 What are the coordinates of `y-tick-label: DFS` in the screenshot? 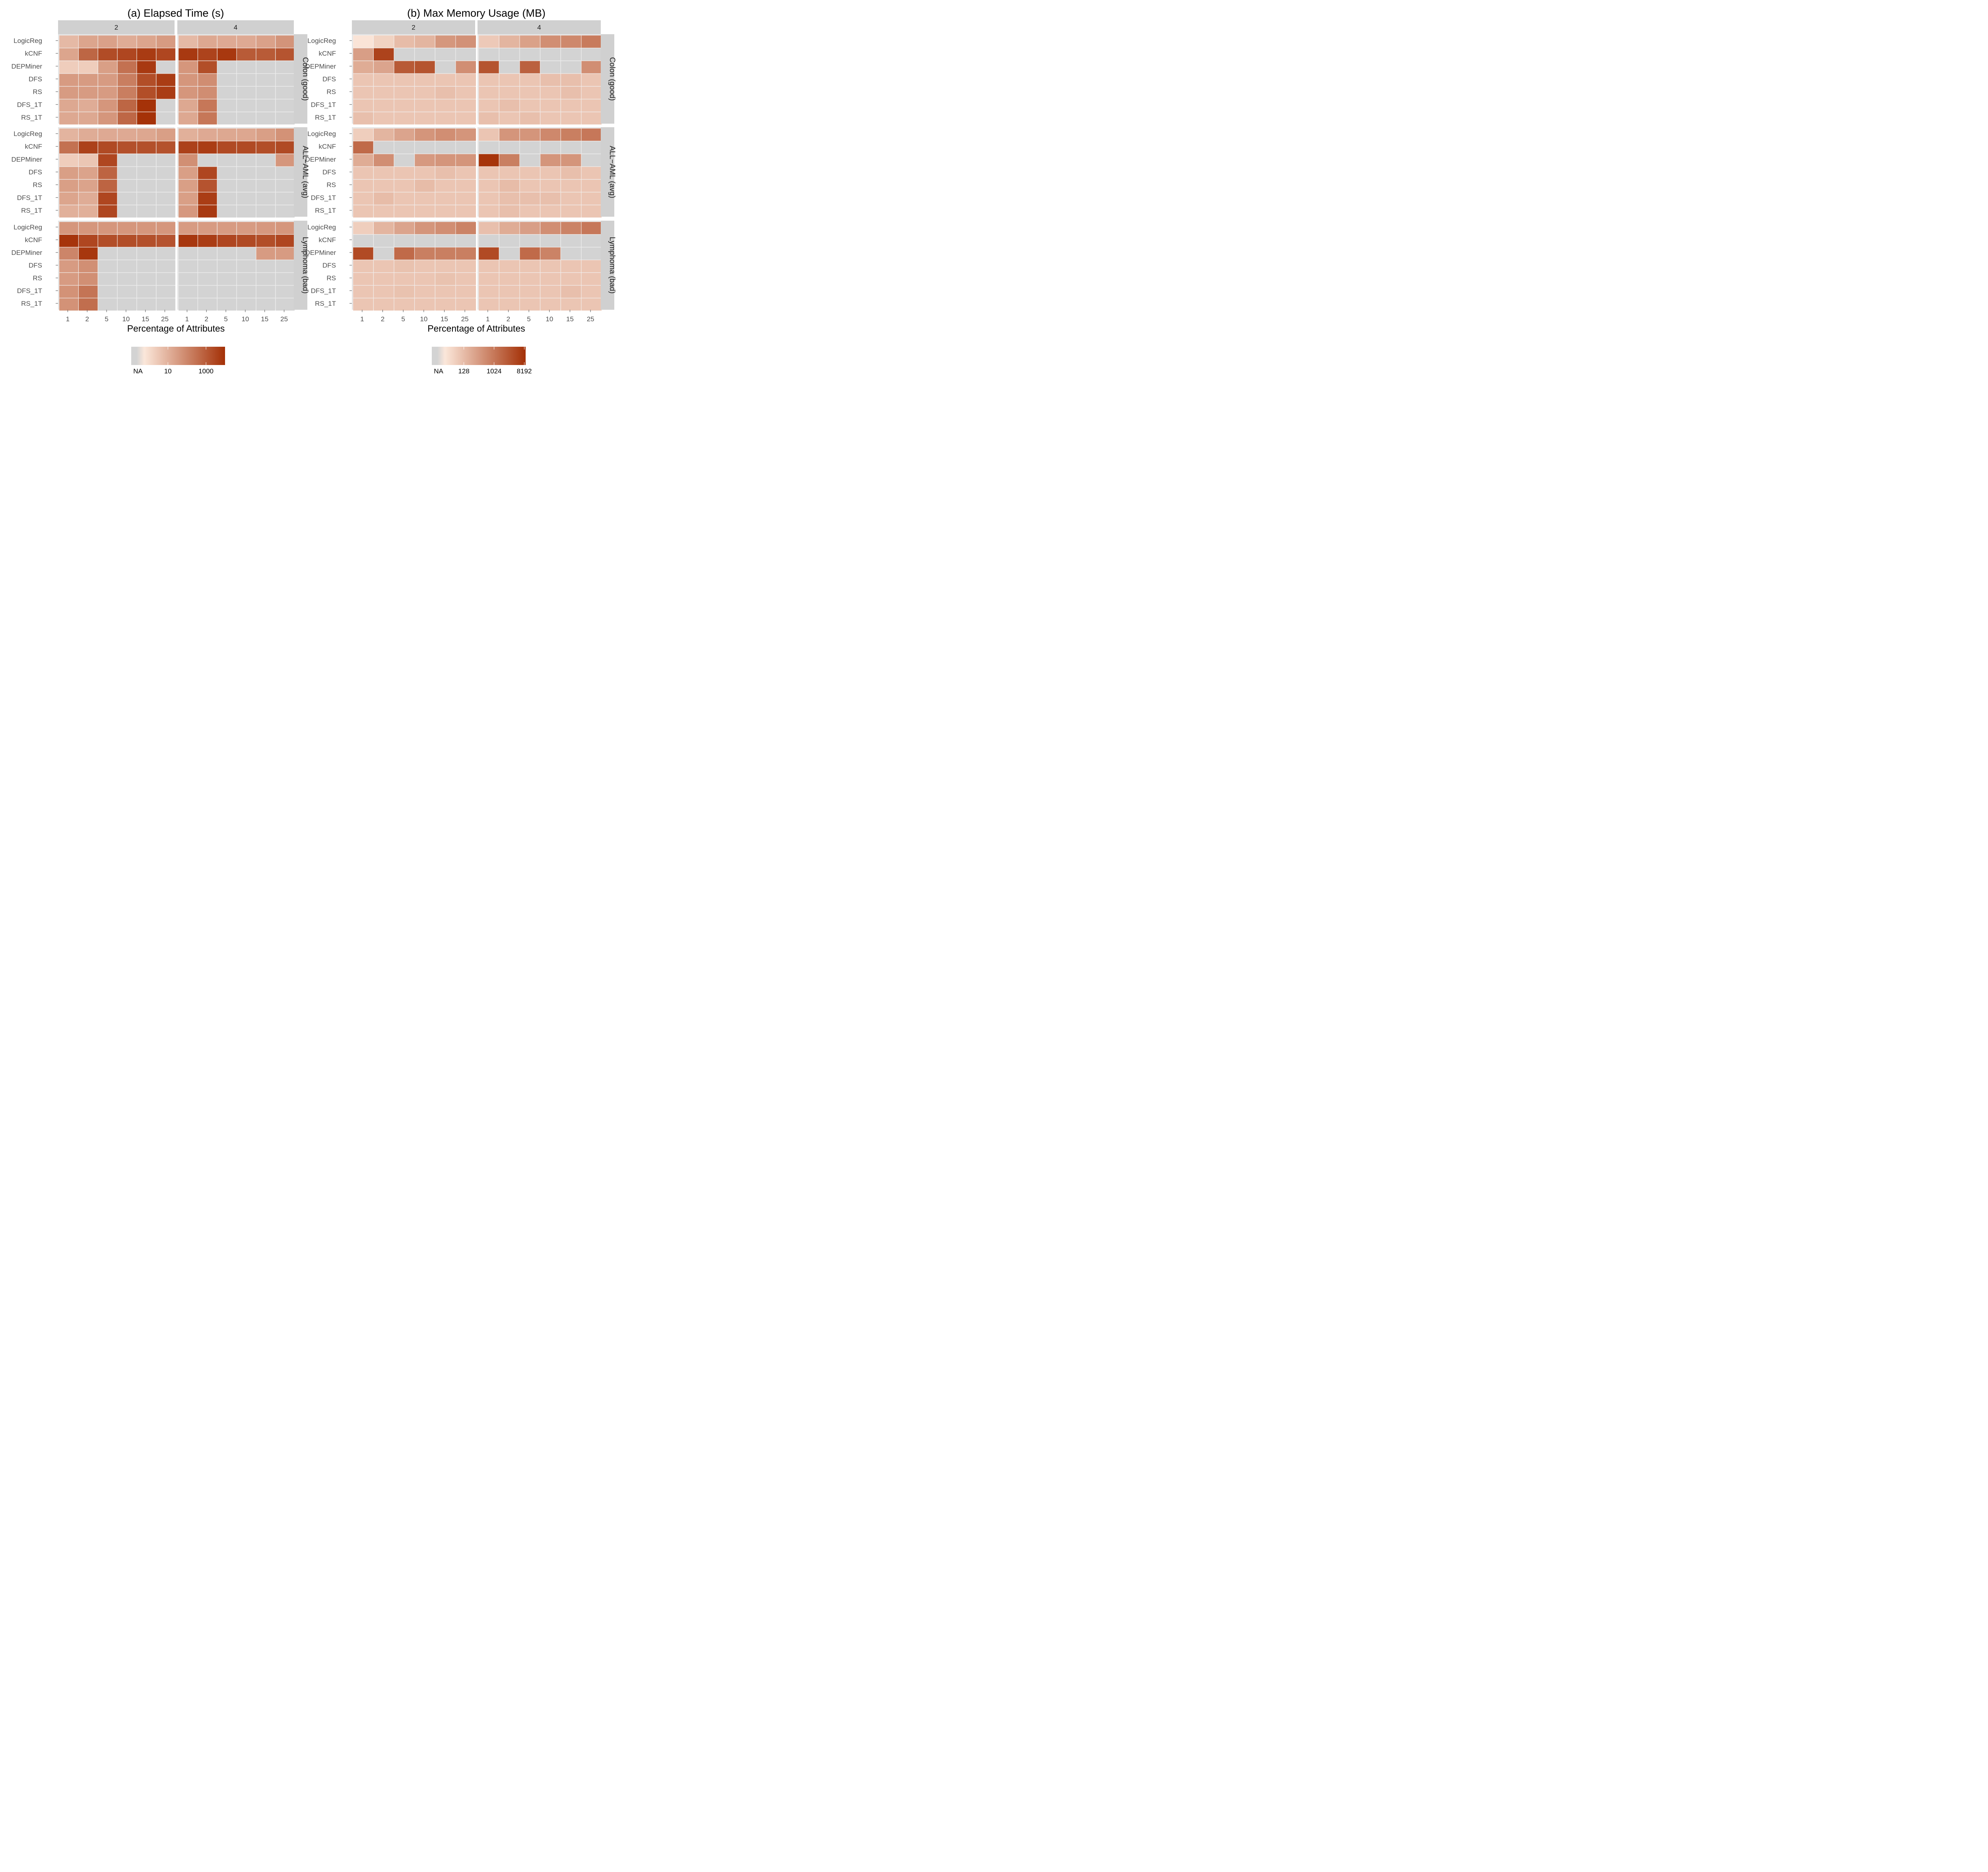 It's located at (35, 79).